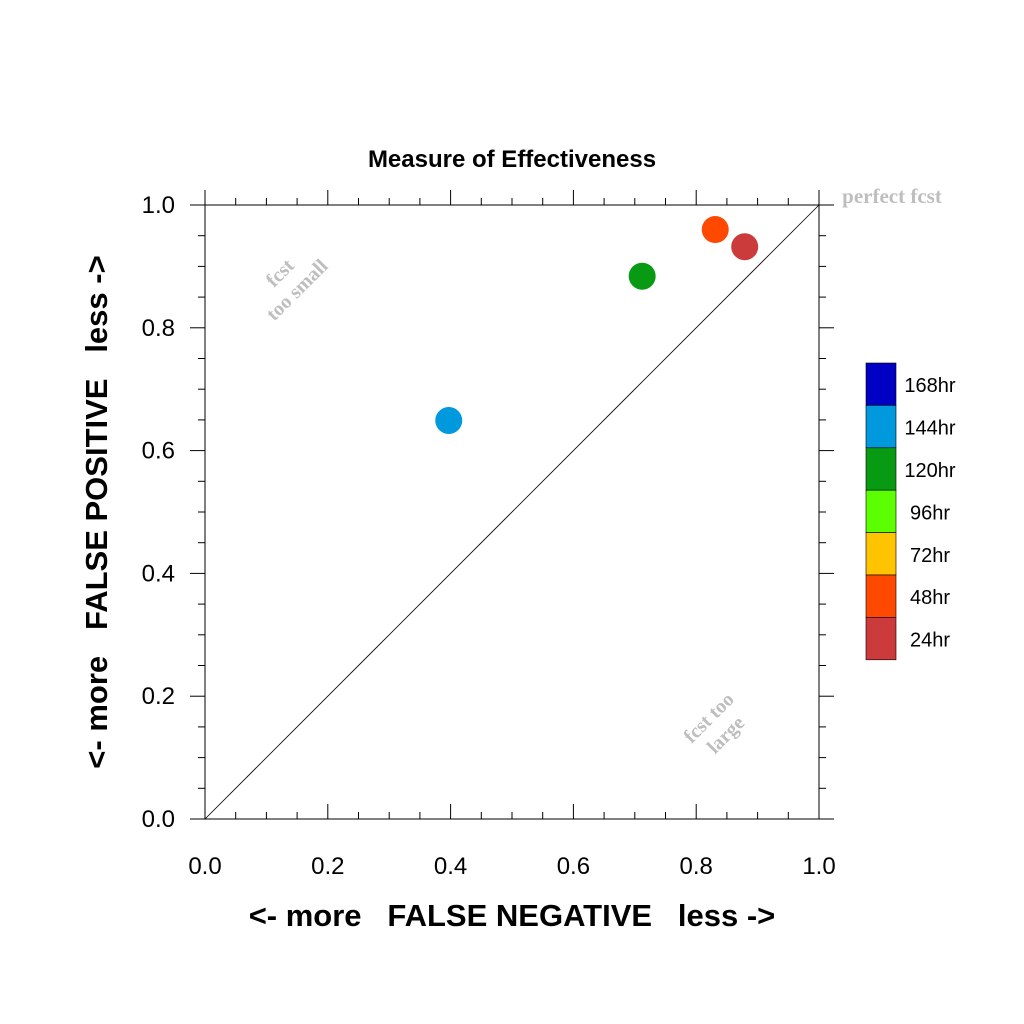 This screenshot has height=1024, width=1024. I want to click on annotation-perfect-fcst: perfect fcst, so click(892, 196).